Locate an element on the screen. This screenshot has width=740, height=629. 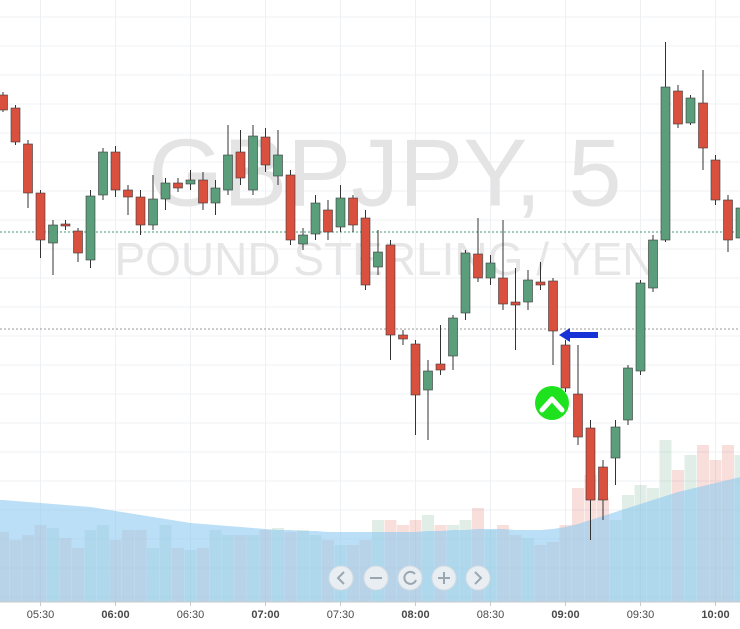
zoom-in is located at coordinates (444, 578).